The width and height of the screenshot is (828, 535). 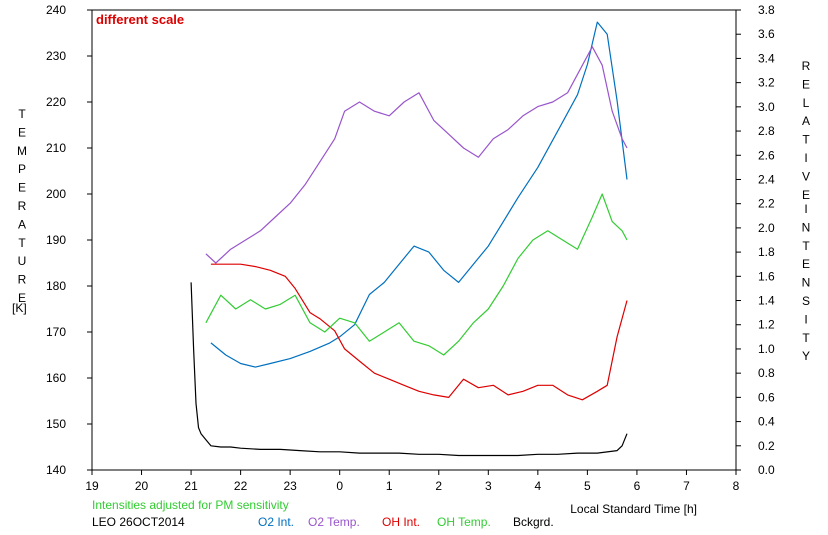 What do you see at coordinates (805, 158) in the screenshot?
I see `right-label-letter-a5: I` at bounding box center [805, 158].